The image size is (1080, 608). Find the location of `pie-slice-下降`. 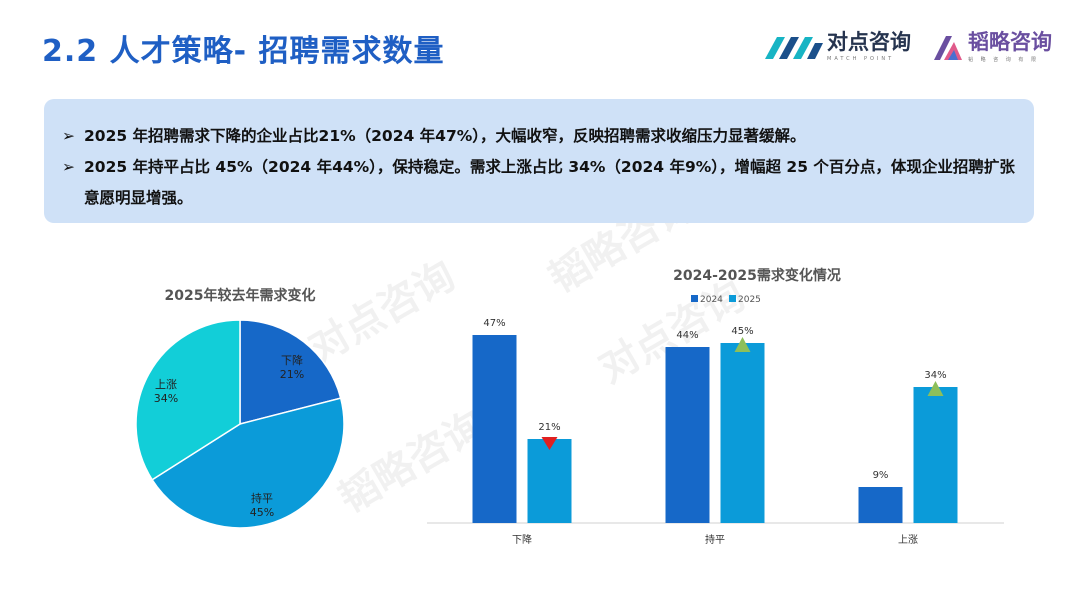

pie-slice-下降 is located at coordinates (290, 372).